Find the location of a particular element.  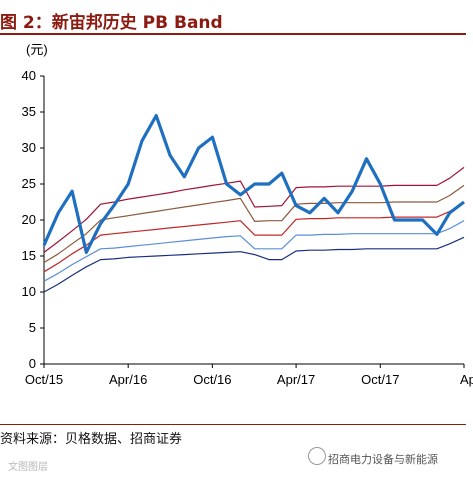

source-note: 资料来源：贝格数据、招商证券 is located at coordinates (91, 439).